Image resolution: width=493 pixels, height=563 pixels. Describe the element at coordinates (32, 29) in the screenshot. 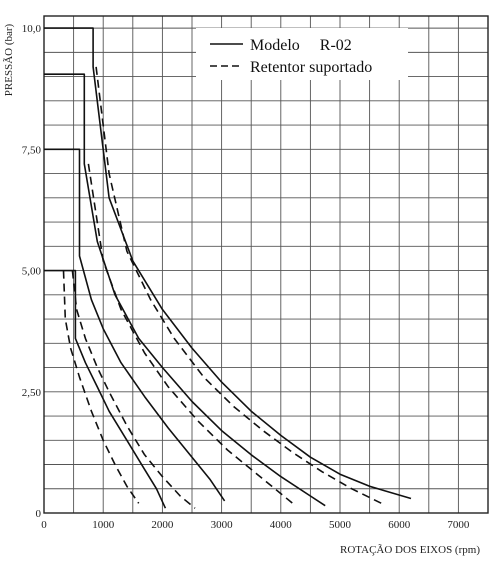

I see `y-tick-label: 10,0` at that location.